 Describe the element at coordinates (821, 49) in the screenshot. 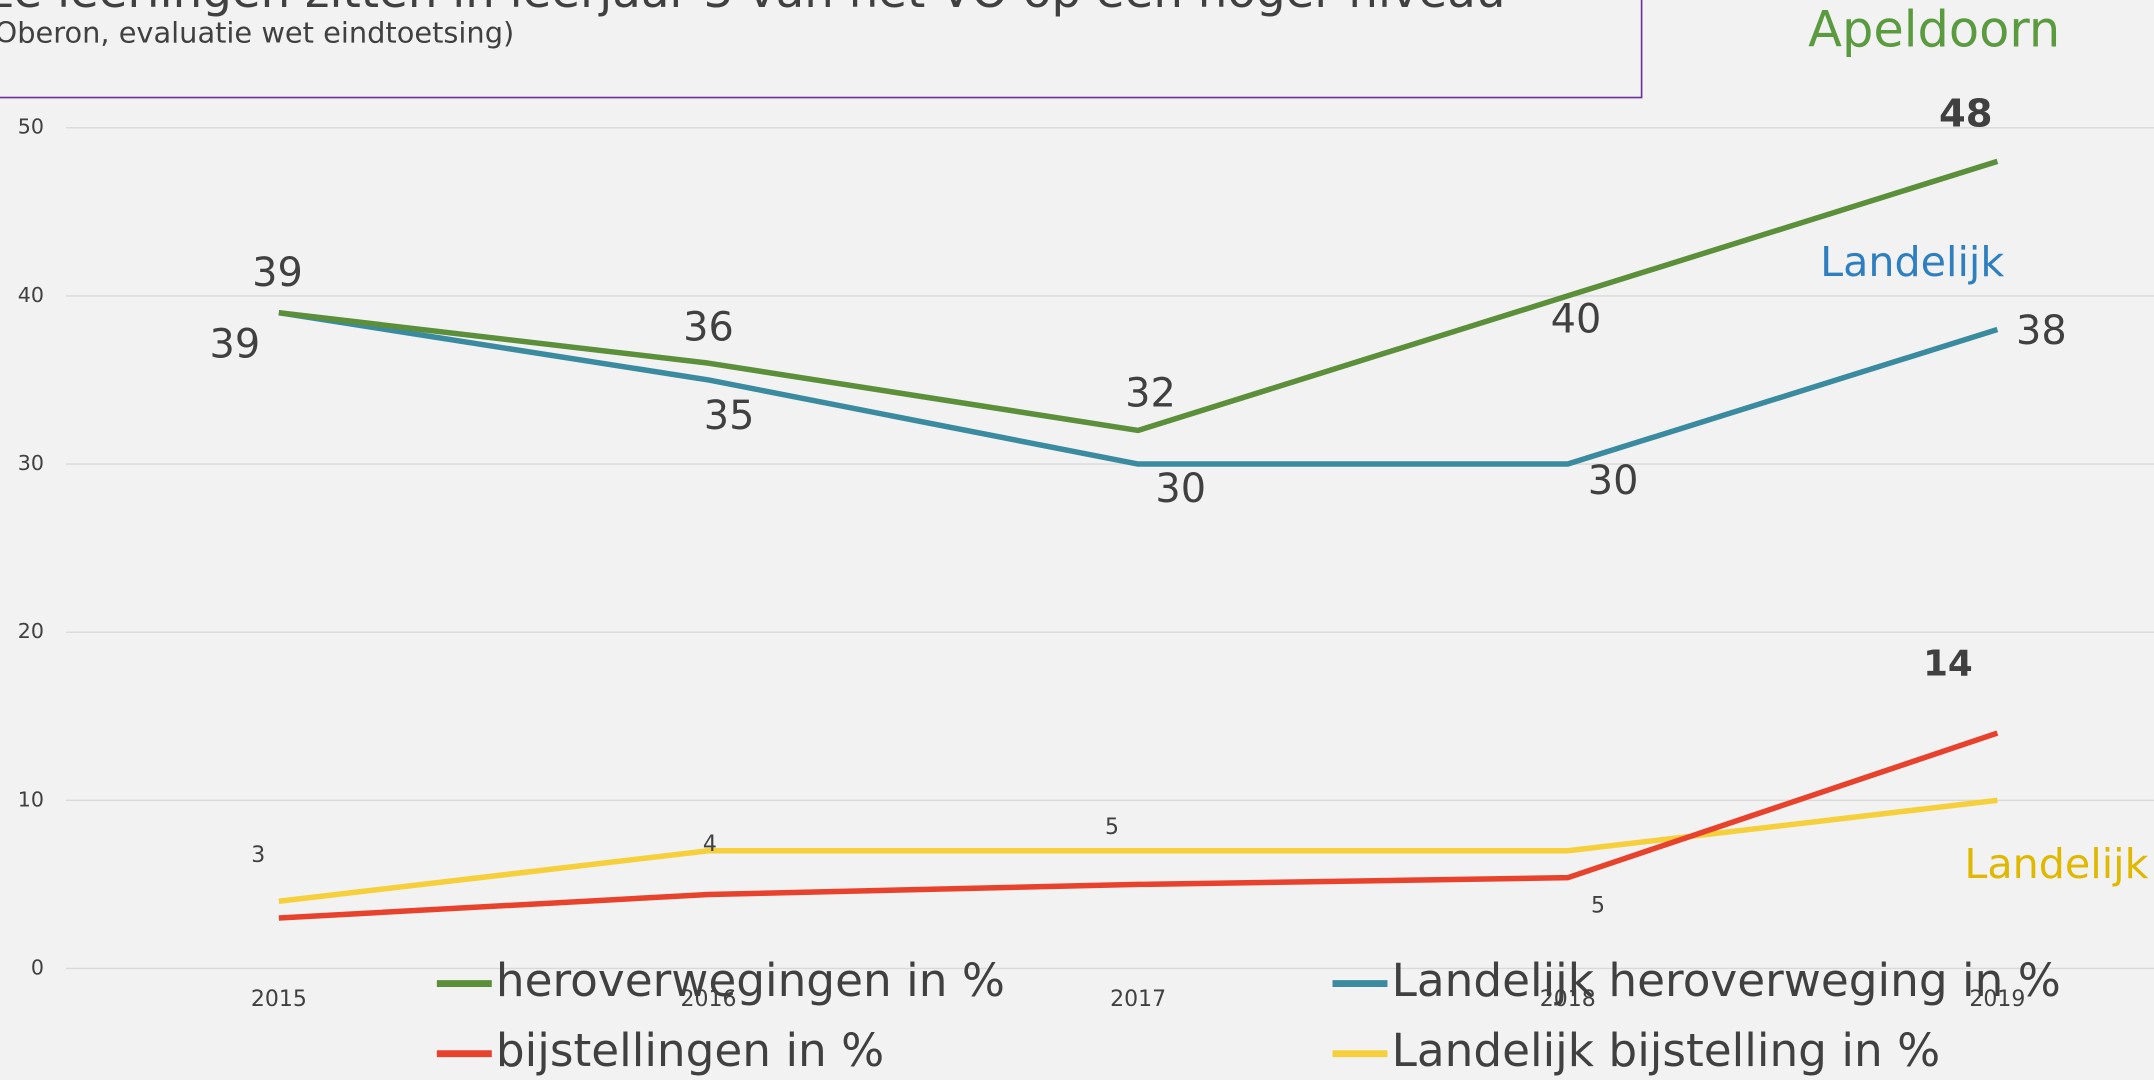

I see `title-box` at that location.